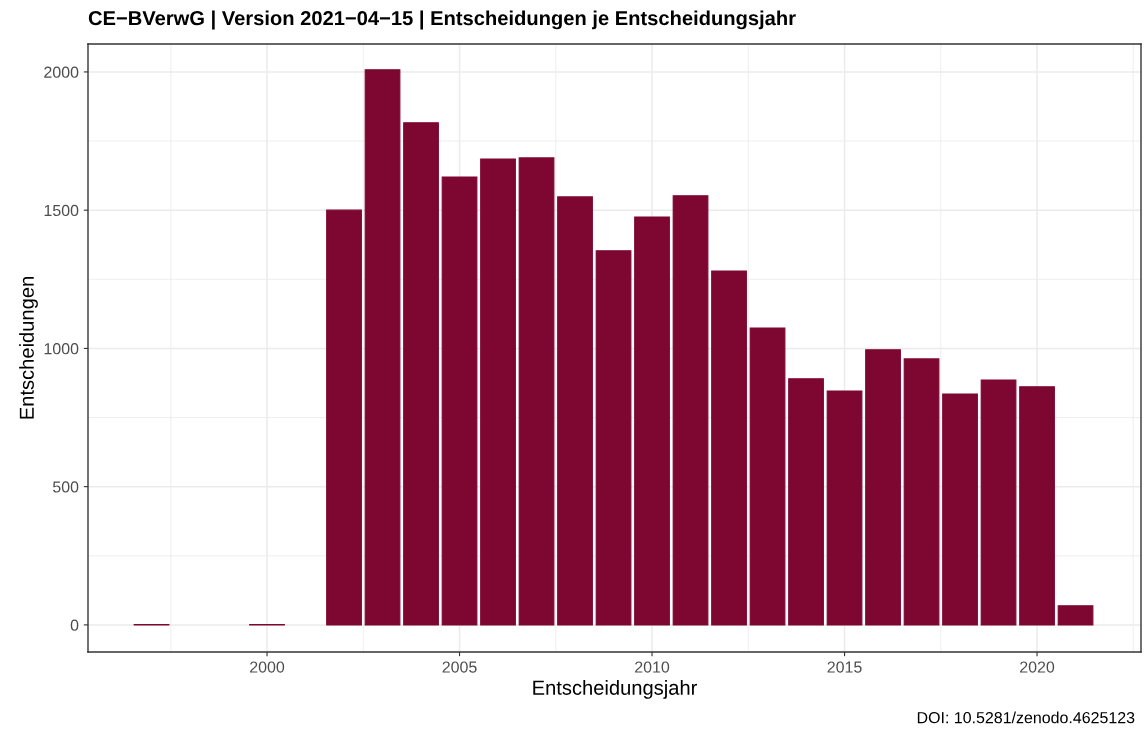 The image size is (1146, 729). What do you see at coordinates (74, 625) in the screenshot?
I see `y-tick-label: 0` at bounding box center [74, 625].